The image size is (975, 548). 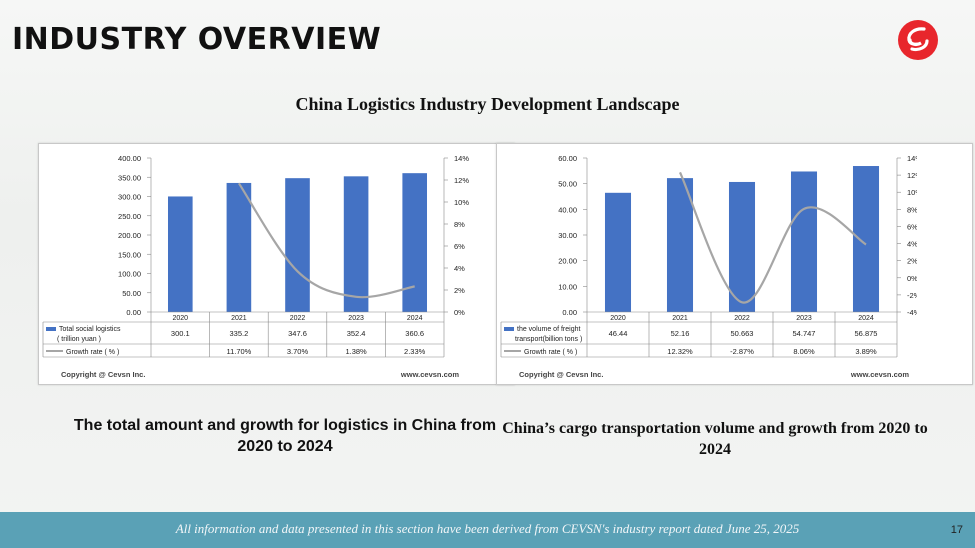 I want to click on y-tick-label: 250.00, so click(x=129, y=216).